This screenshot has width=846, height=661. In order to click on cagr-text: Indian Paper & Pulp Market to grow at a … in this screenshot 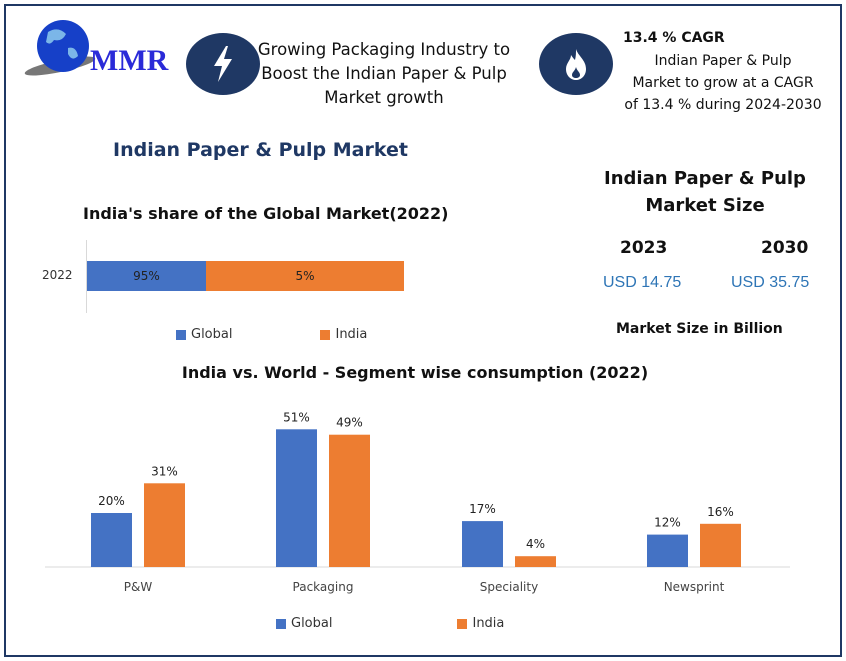, I will do `click(723, 83)`.